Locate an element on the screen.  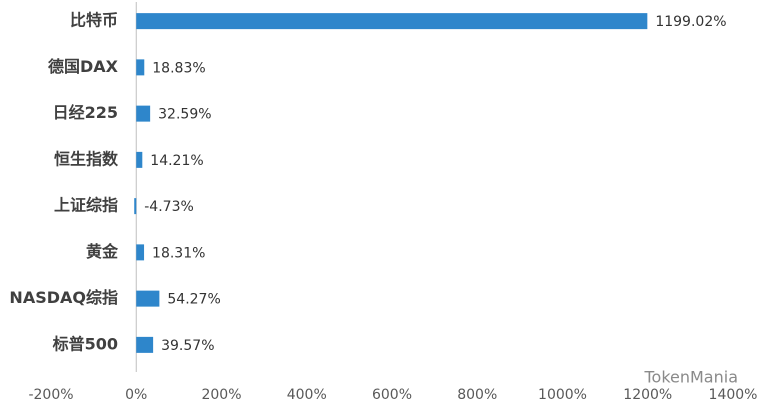
watermark: TokenMania is located at coordinates (690, 377).